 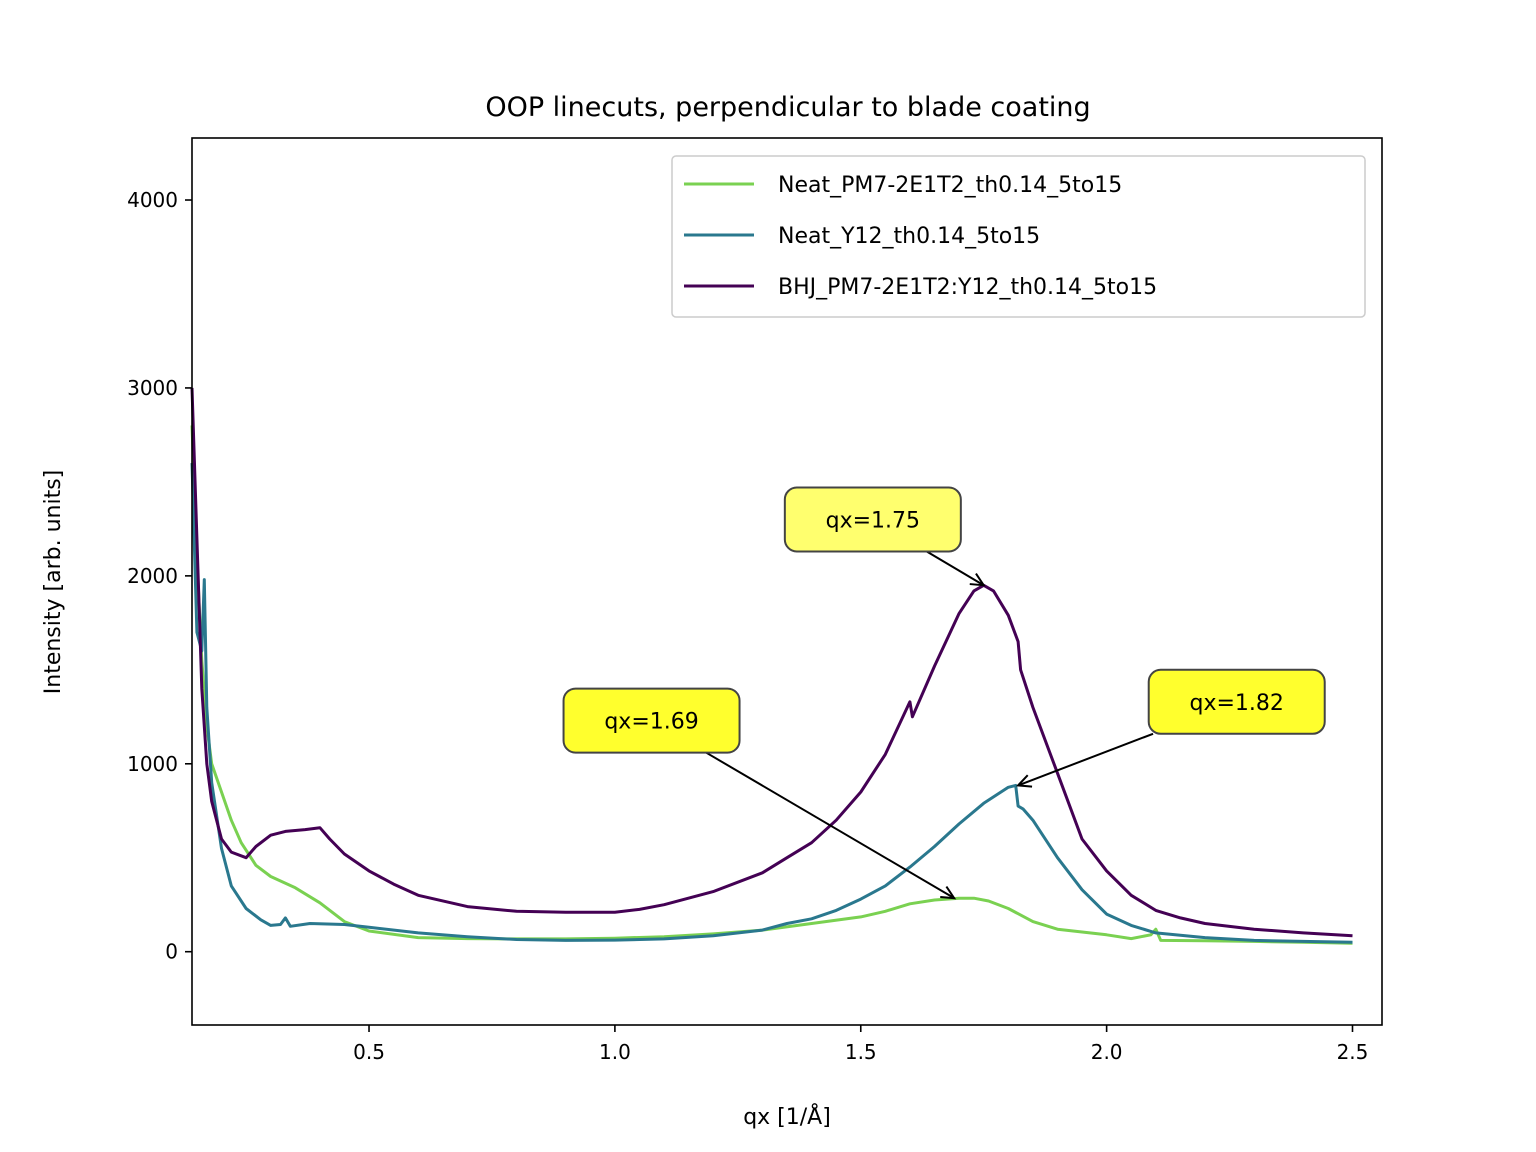 What do you see at coordinates (1353, 1052) in the screenshot?
I see `x-tick-label: 2.5` at bounding box center [1353, 1052].